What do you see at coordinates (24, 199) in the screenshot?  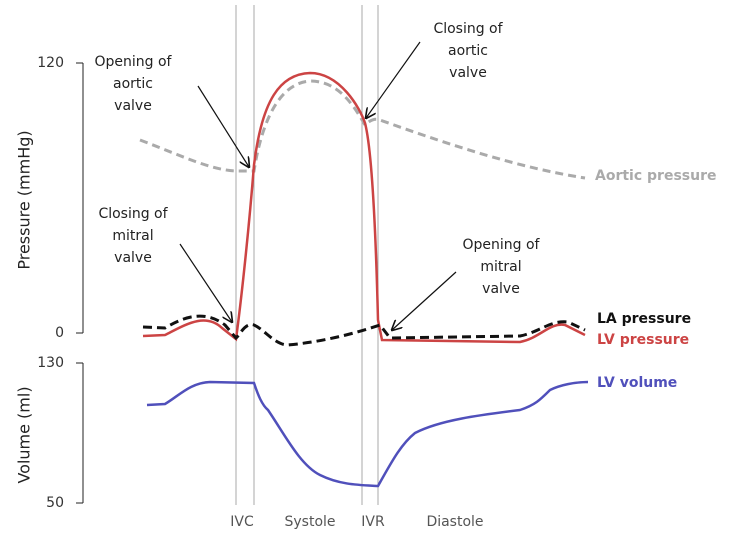 I see `axis-title: Pressure (mmHg)` at bounding box center [24, 199].